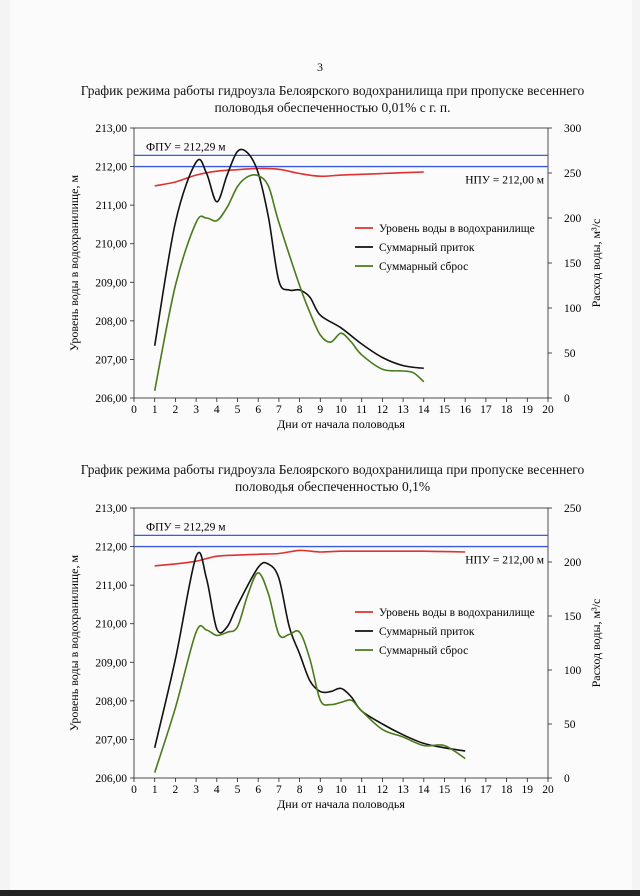 This screenshot has height=896, width=640. I want to click on chart-1-x-tick-label: 4, so click(217, 410).